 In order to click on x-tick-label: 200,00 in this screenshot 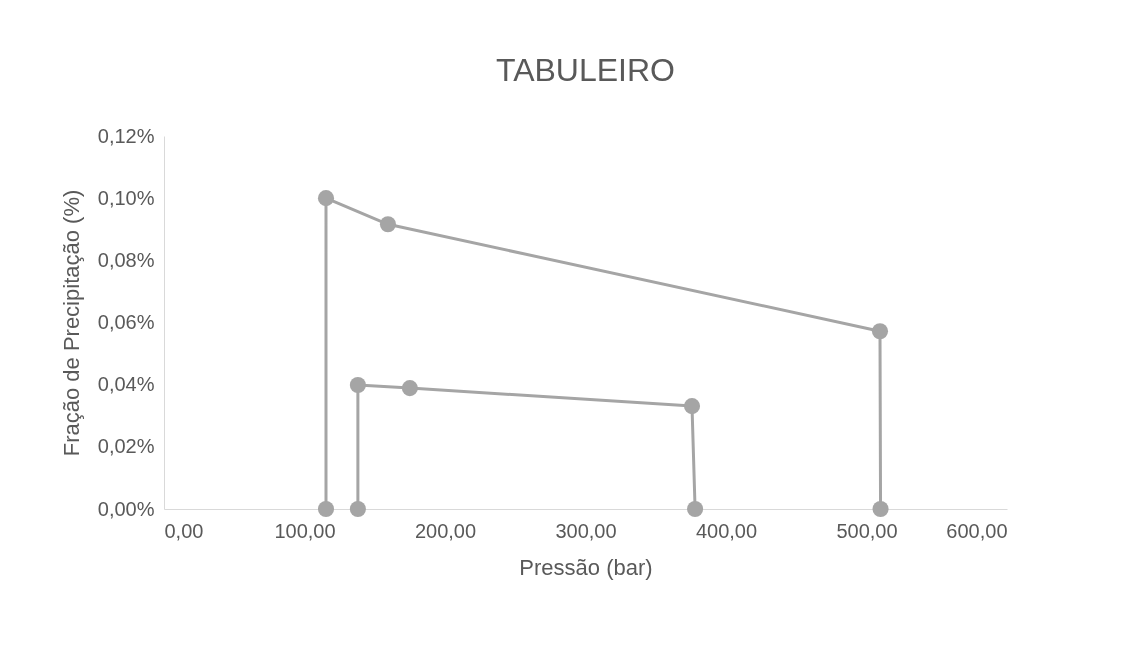, I will do `click(445, 530)`.